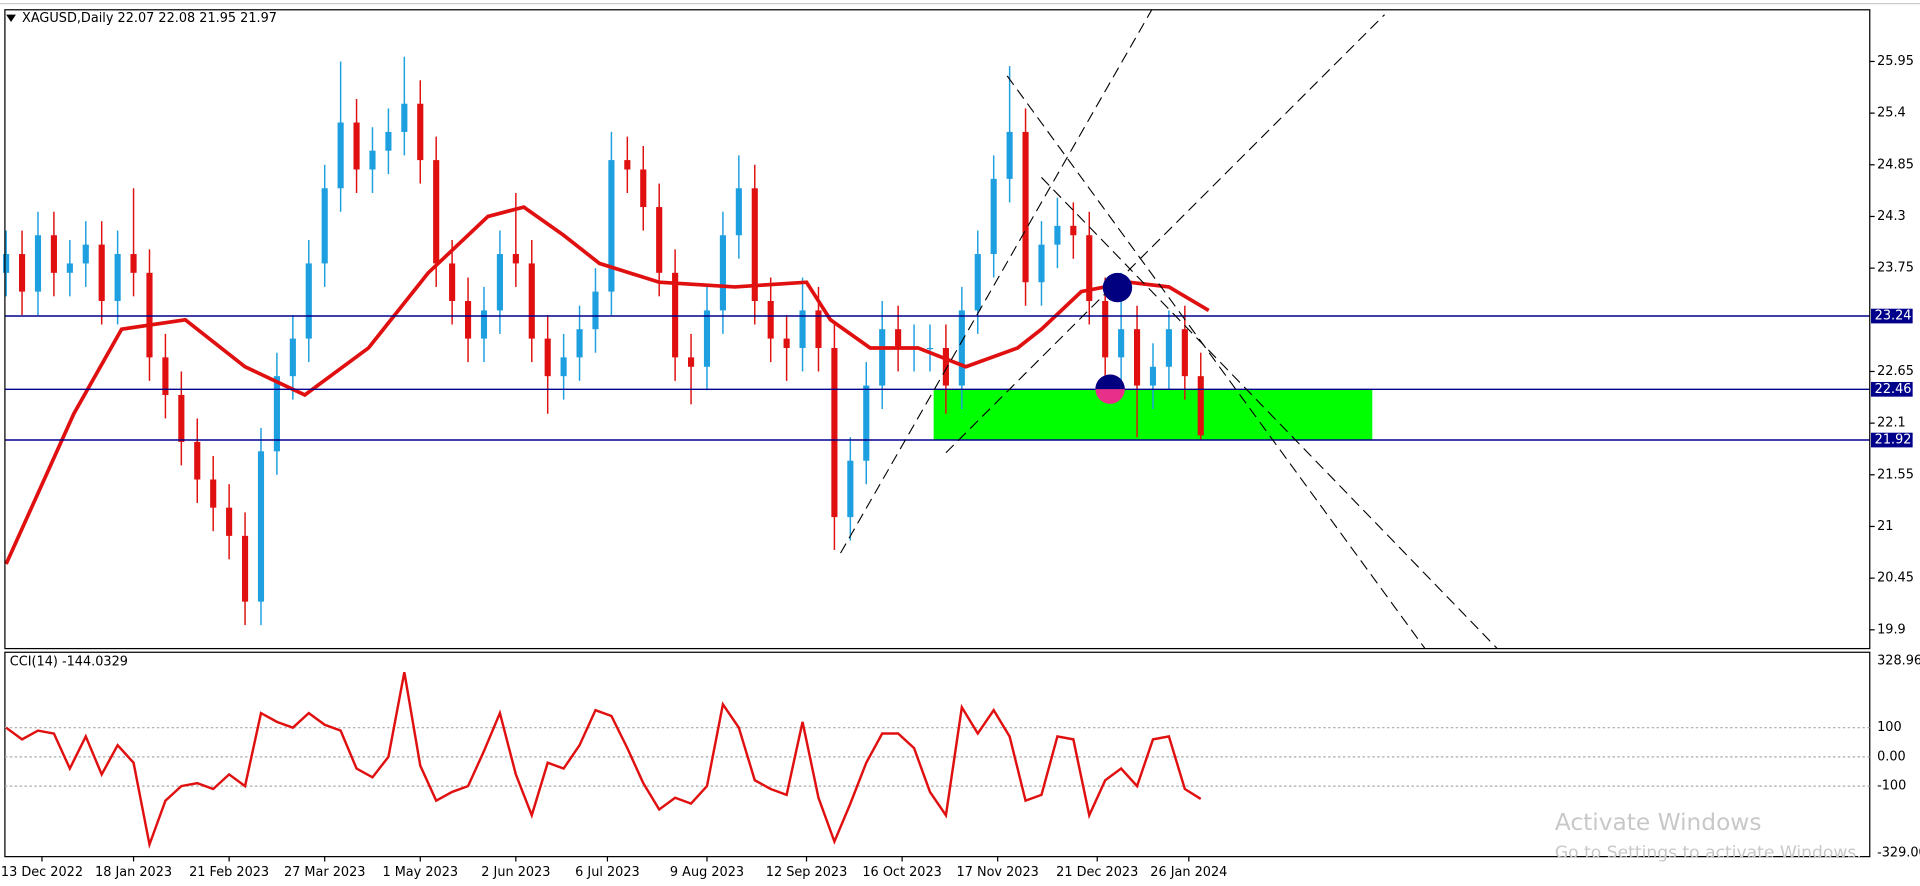  What do you see at coordinates (324, 872) in the screenshot?
I see `x-tick-label: 27 Mar 2023` at bounding box center [324, 872].